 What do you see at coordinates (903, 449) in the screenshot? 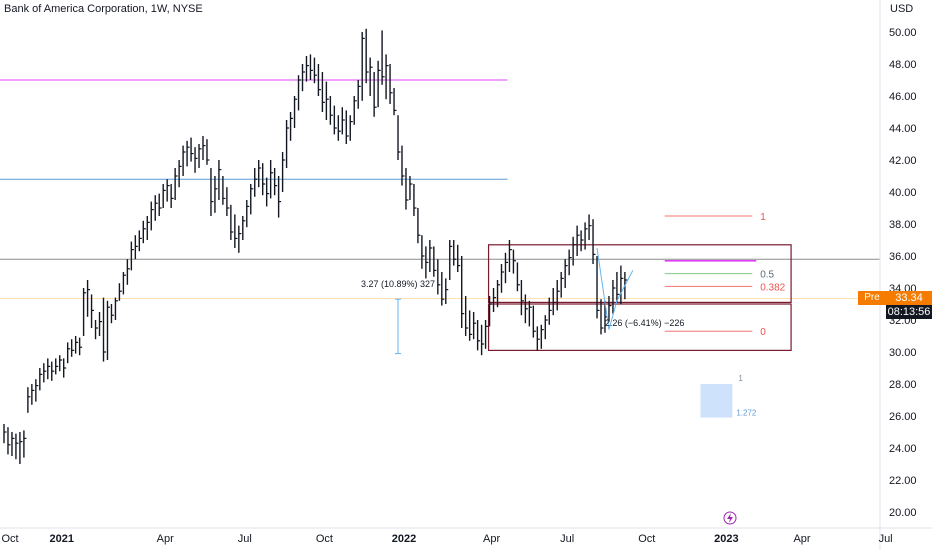
I see `price-tick-label: 24.00` at bounding box center [903, 449].